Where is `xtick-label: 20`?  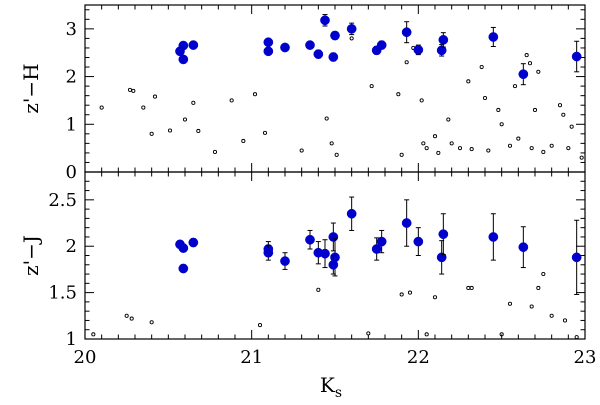 xtick-label: 20 is located at coordinates (85, 357).